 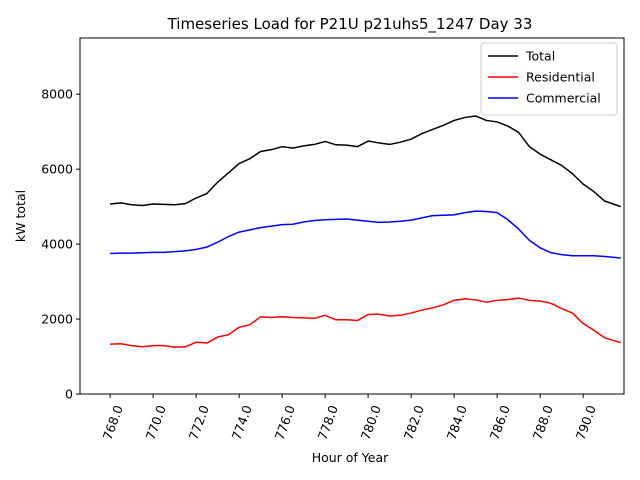 I want to click on x-tick-label: 790.0, so click(x=586, y=422).